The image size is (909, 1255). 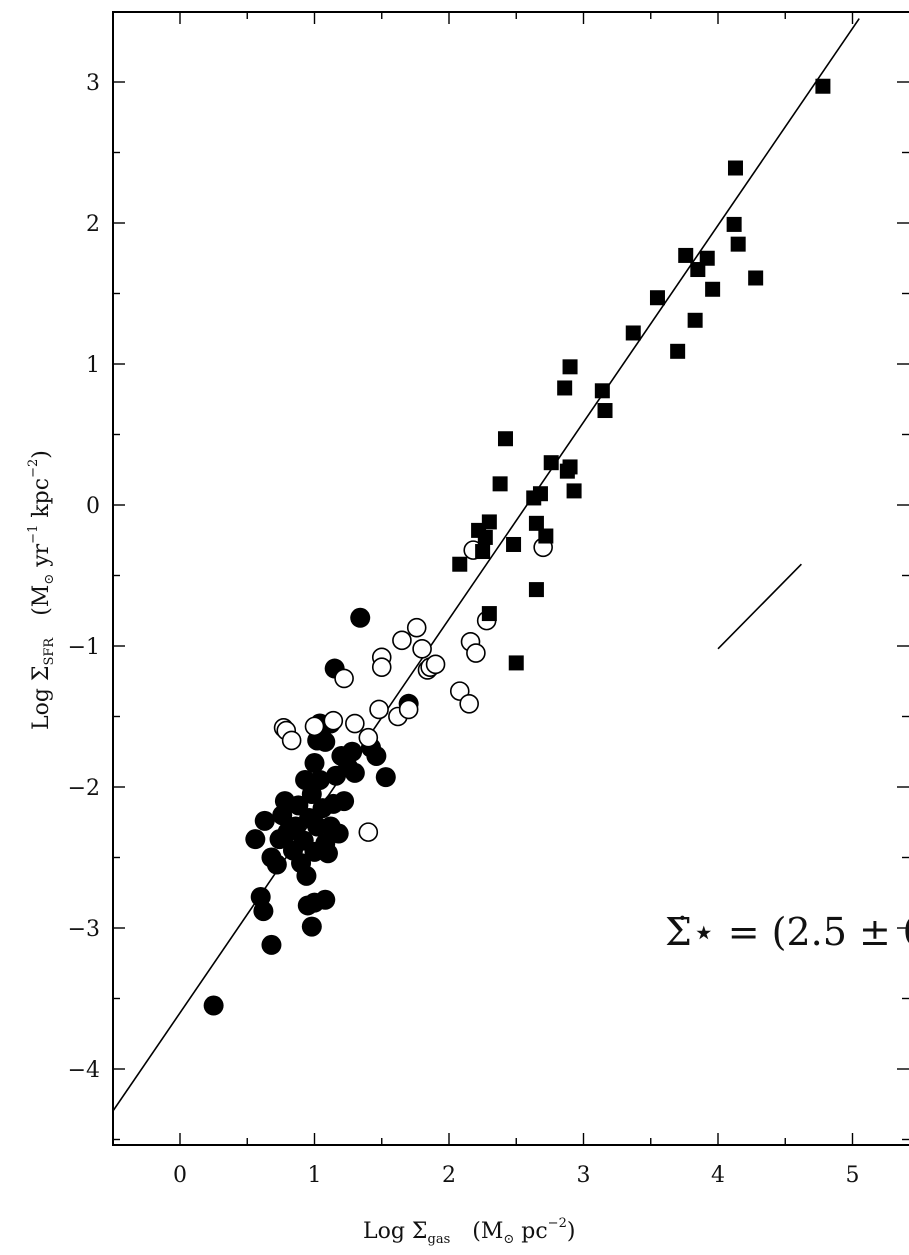 What do you see at coordinates (787, 932) in the screenshot?
I see `formula-annotation: Σ̇⋆ = (2.5 ± 0` at bounding box center [787, 932].